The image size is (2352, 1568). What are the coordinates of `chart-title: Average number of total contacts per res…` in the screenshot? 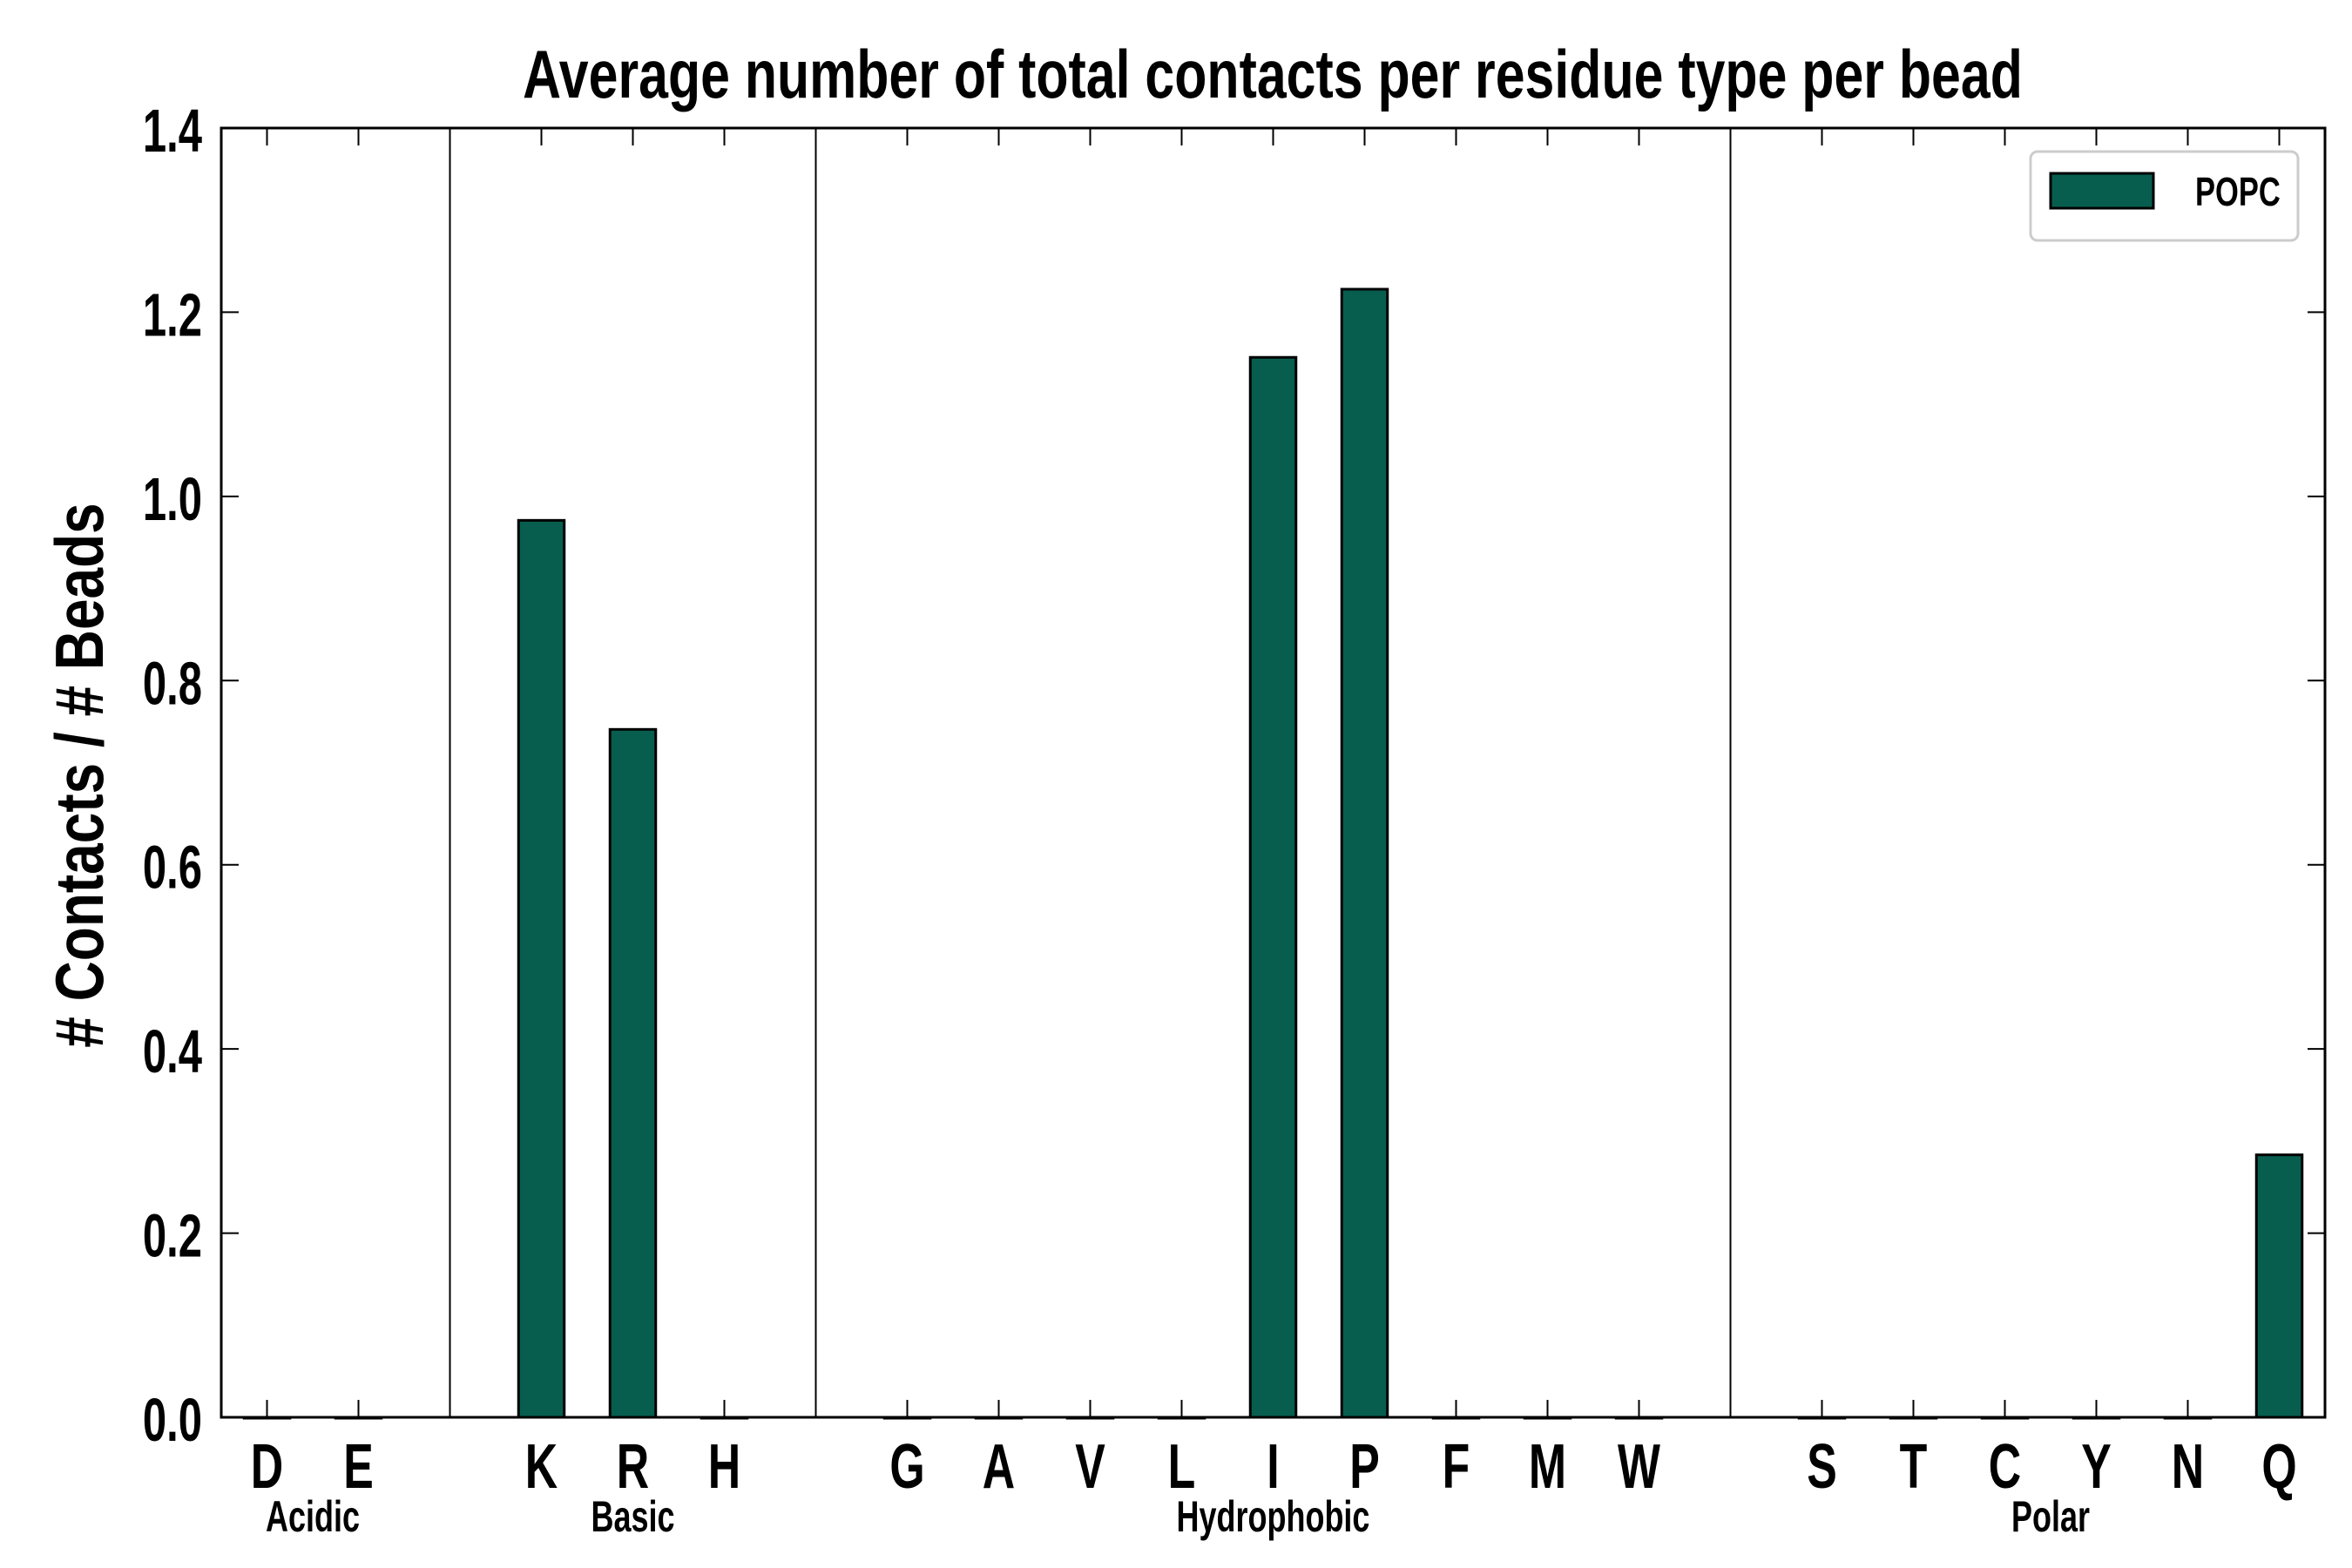 It's located at (1273, 74).